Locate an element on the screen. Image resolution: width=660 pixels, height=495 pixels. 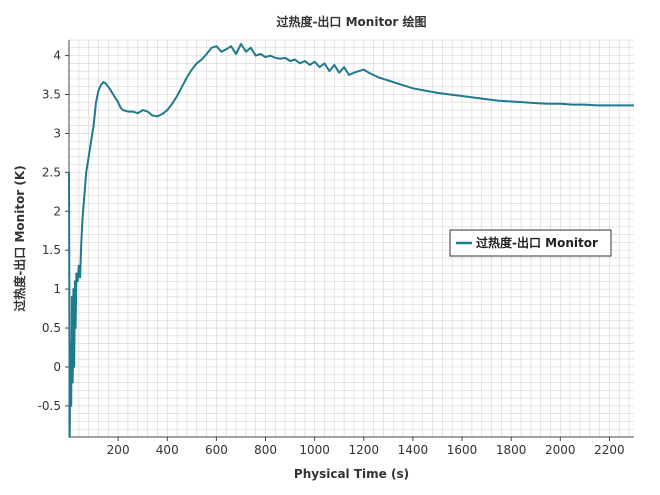
y-tick-label: 1.5 is located at coordinates (51, 250).